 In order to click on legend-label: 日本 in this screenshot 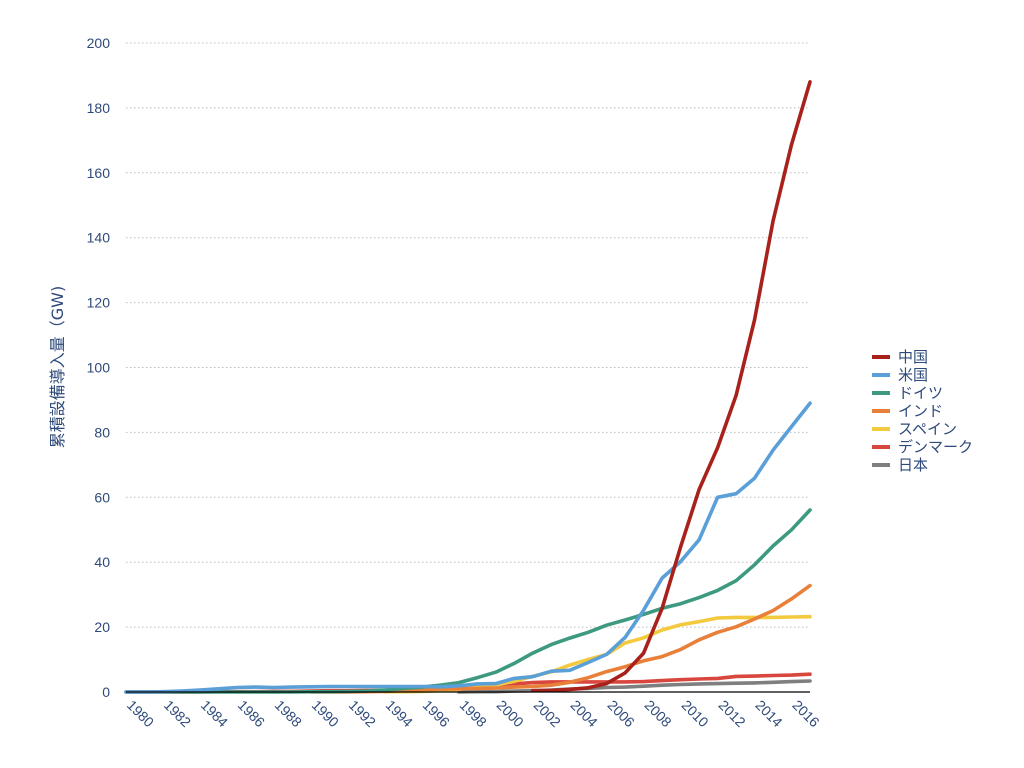, I will do `click(913, 465)`.